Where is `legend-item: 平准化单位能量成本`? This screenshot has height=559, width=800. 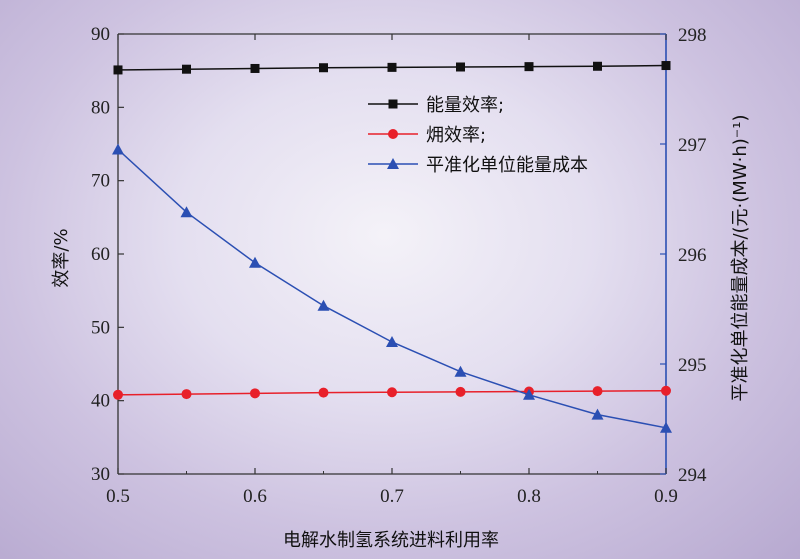 legend-item: 平准化单位能量成本 is located at coordinates (478, 165).